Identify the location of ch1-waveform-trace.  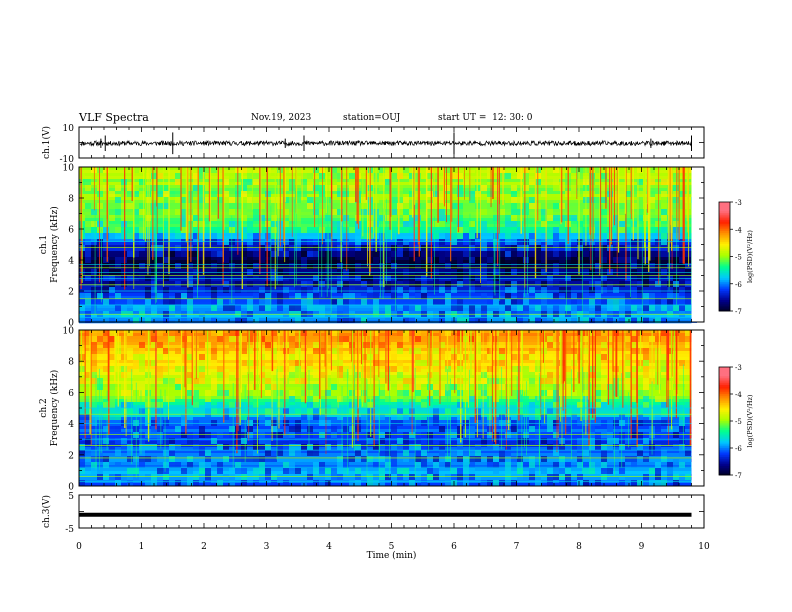
(385, 143).